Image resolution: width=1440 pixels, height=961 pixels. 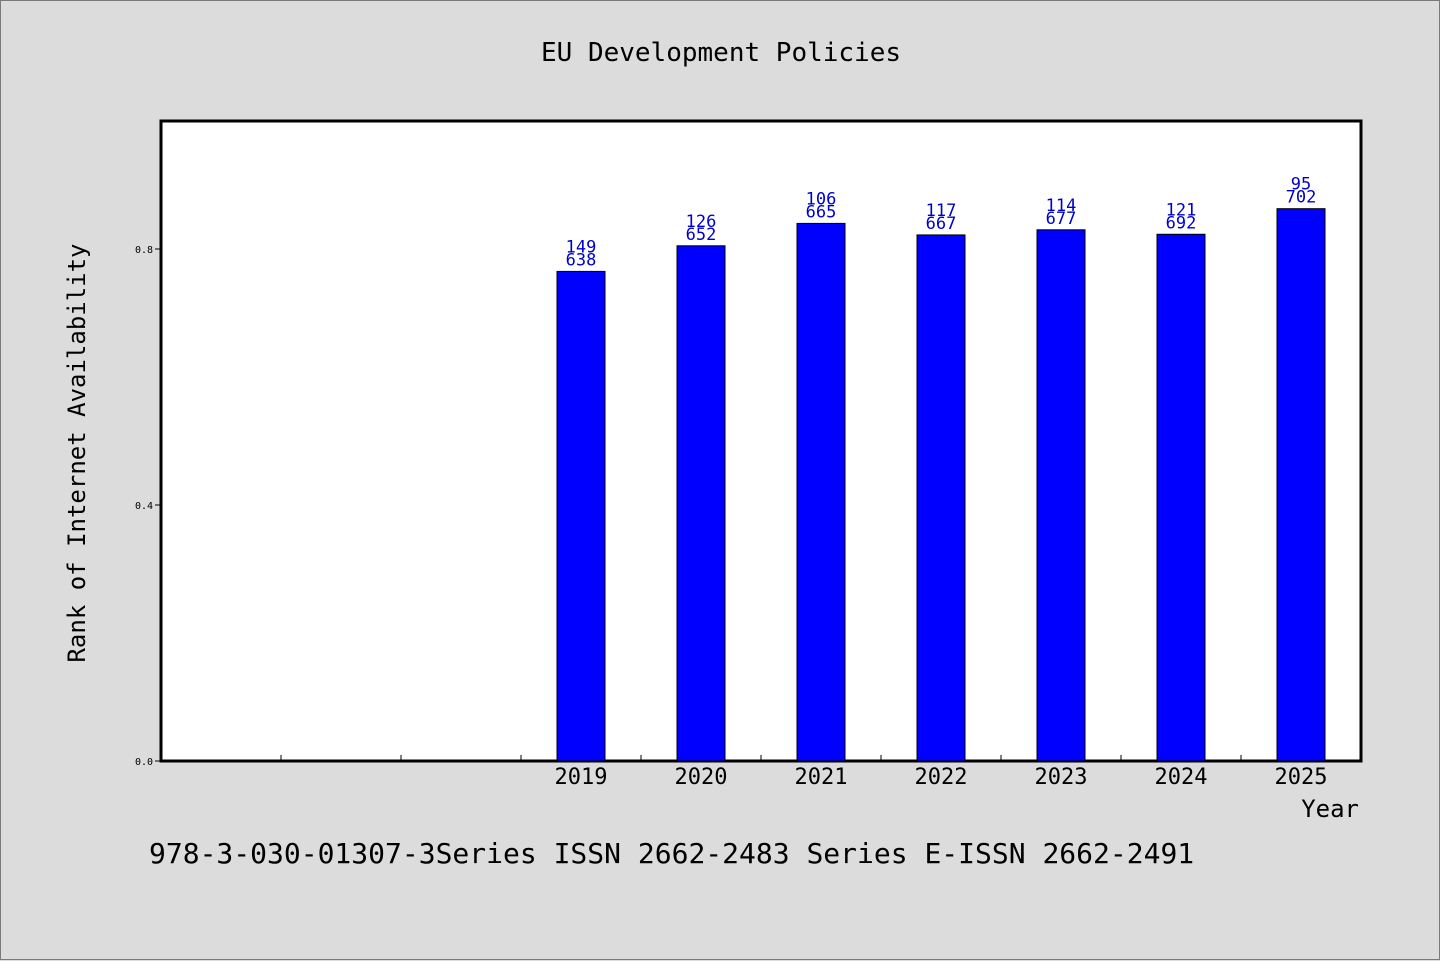 I want to click on bar-data-label-bottom: 692, so click(x=1181, y=223).